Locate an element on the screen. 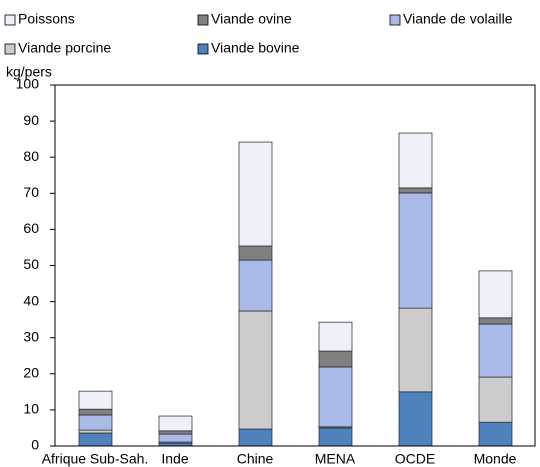  legend-label: Viande de volaille is located at coordinates (458, 19).